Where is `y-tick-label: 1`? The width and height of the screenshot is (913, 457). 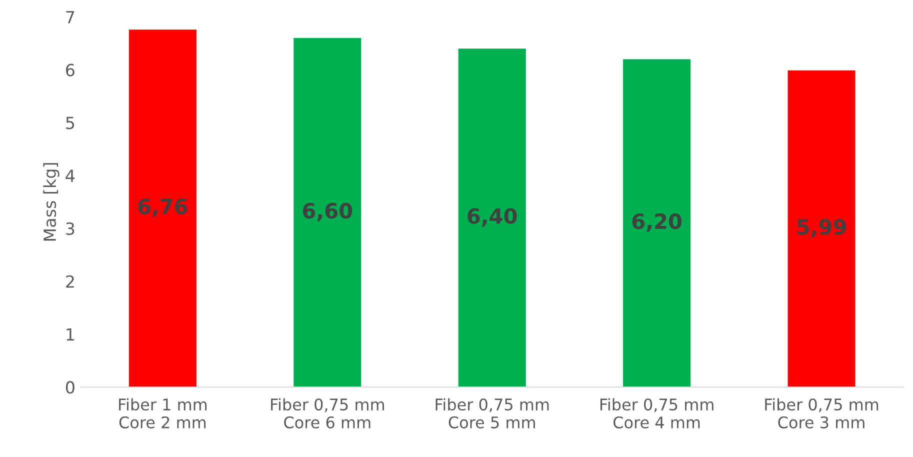
y-tick-label: 1 is located at coordinates (70, 334).